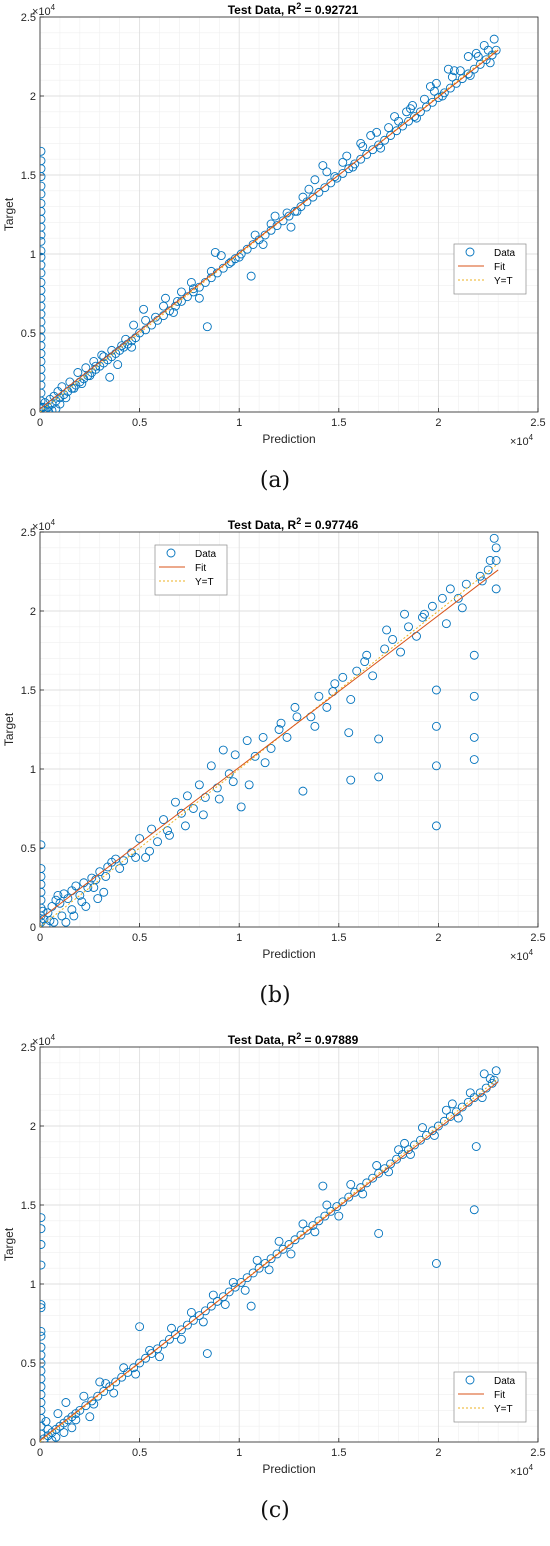 The height and width of the screenshot is (1546, 550). What do you see at coordinates (28, 849) in the screenshot?
I see `y-tick-label: 0.5` at bounding box center [28, 849].